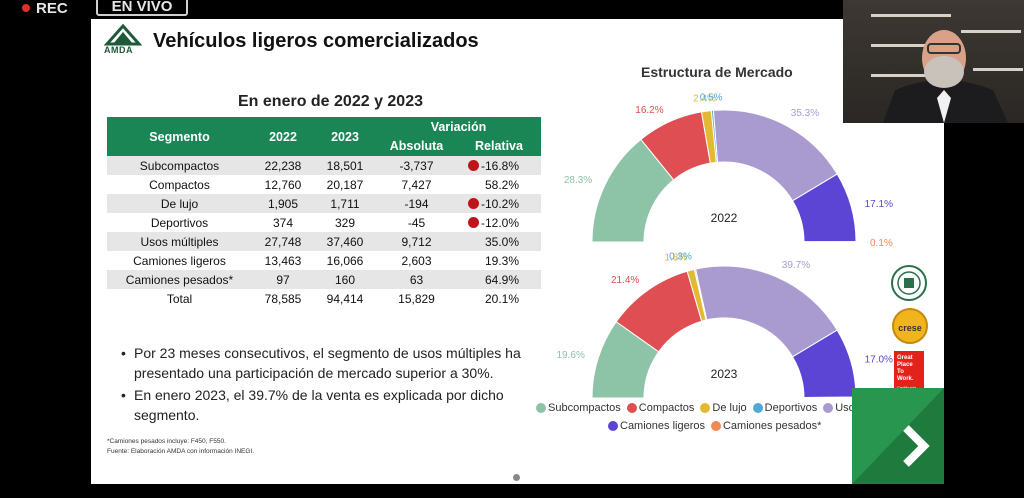 The width and height of the screenshot is (1024, 498). What do you see at coordinates (179, 279) in the screenshot?
I see `cell-segment: Camiones pesados*` at bounding box center [179, 279].